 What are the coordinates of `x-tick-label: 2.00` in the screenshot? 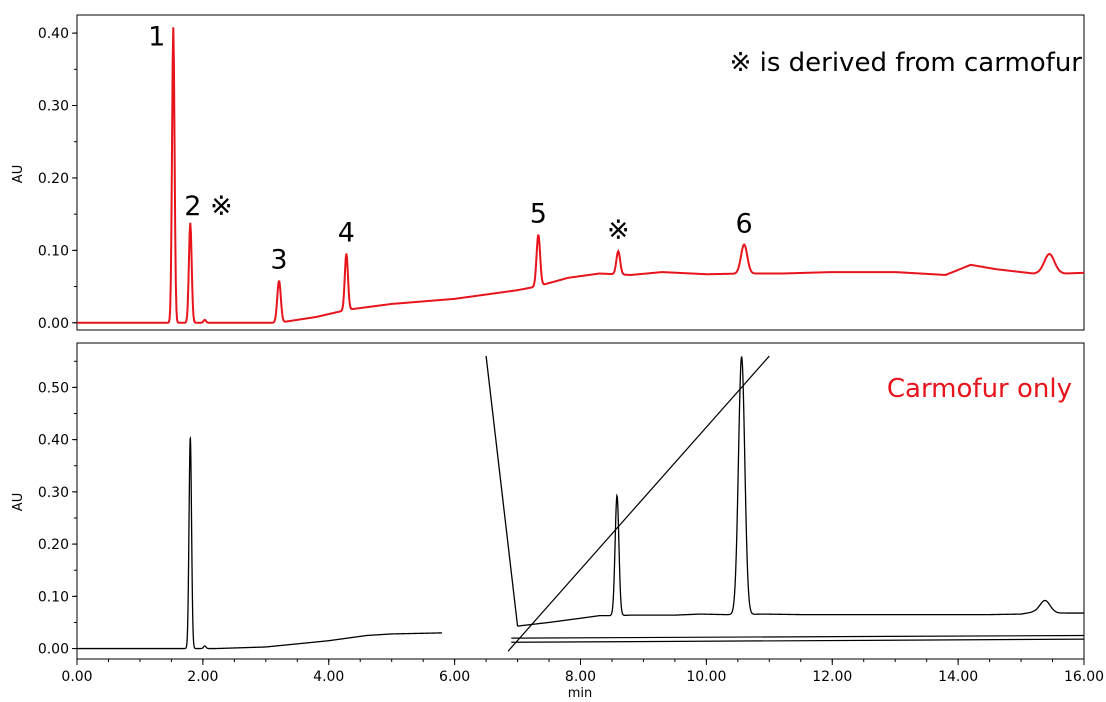 It's located at (202, 677).